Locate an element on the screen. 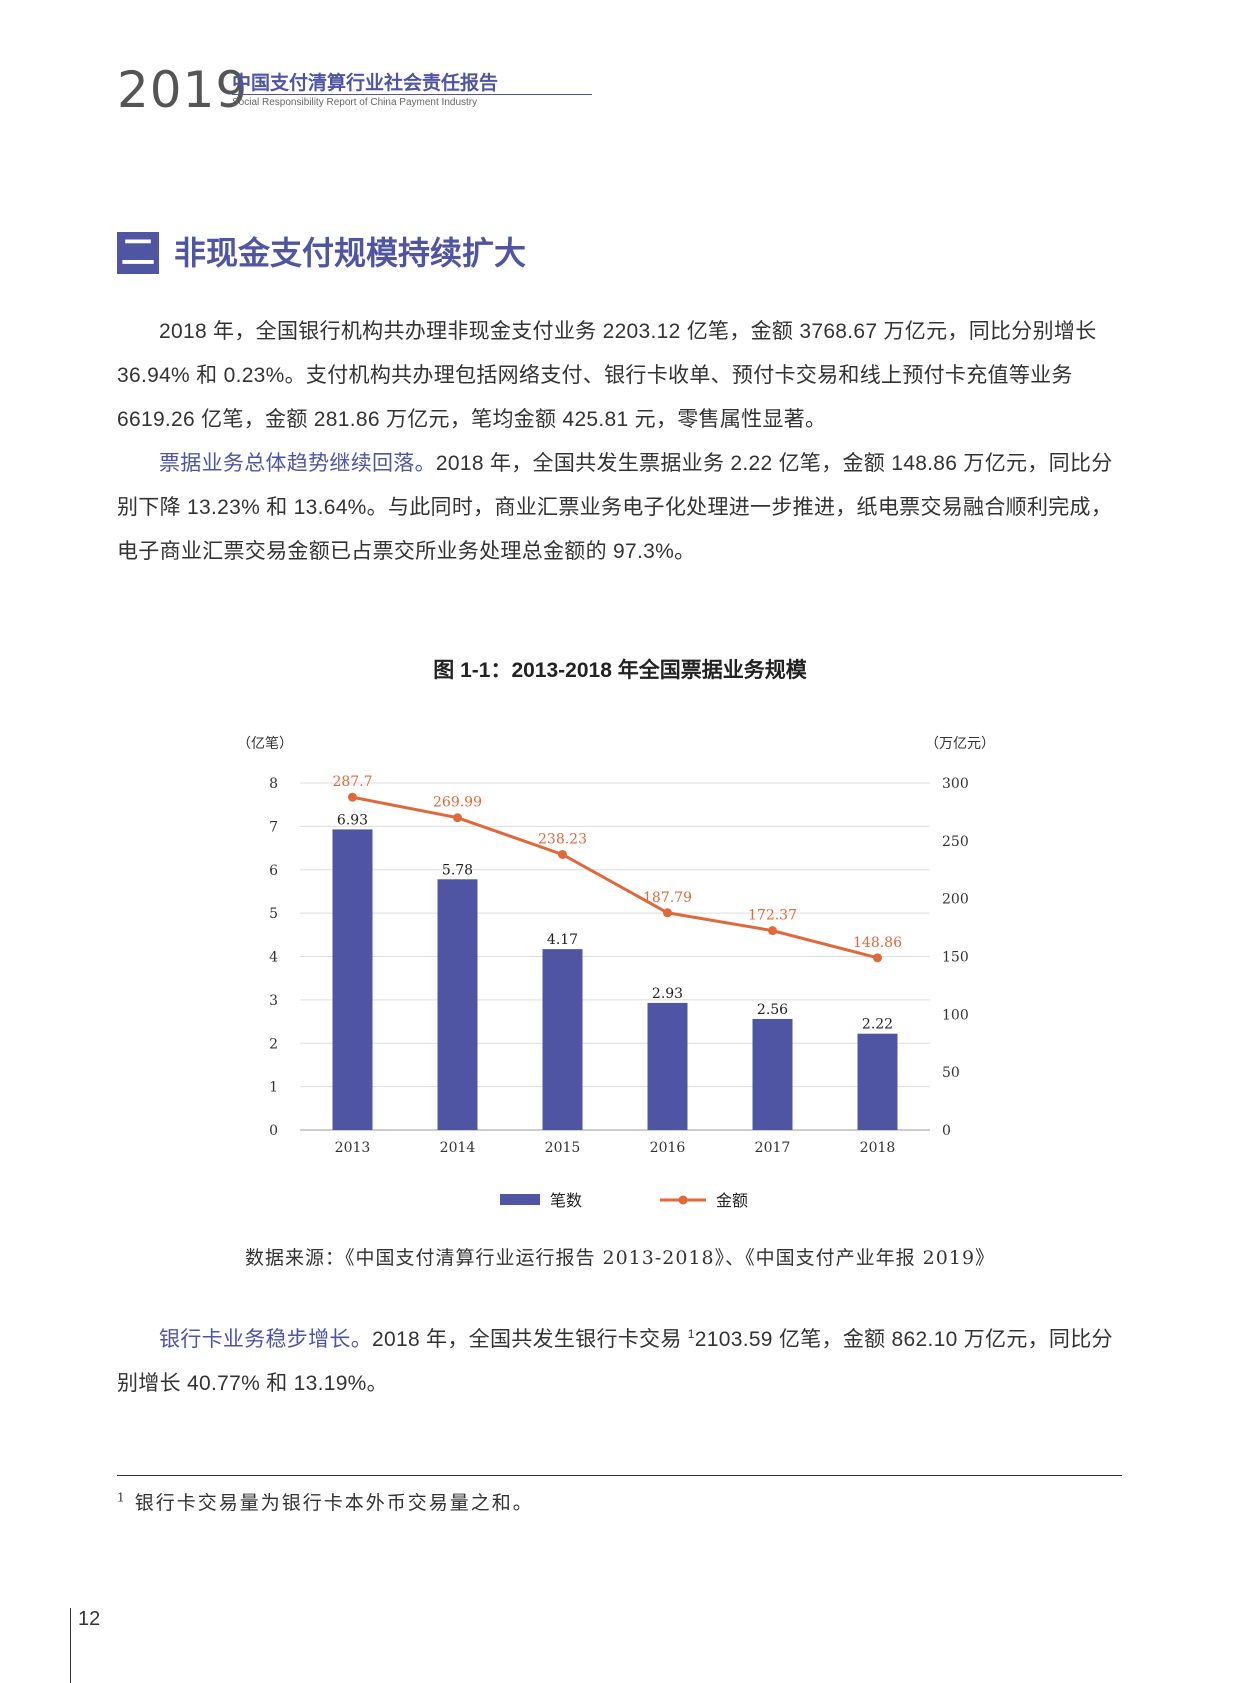 The width and height of the screenshot is (1240, 1683). y-left-tick-label: 5 is located at coordinates (273, 914).